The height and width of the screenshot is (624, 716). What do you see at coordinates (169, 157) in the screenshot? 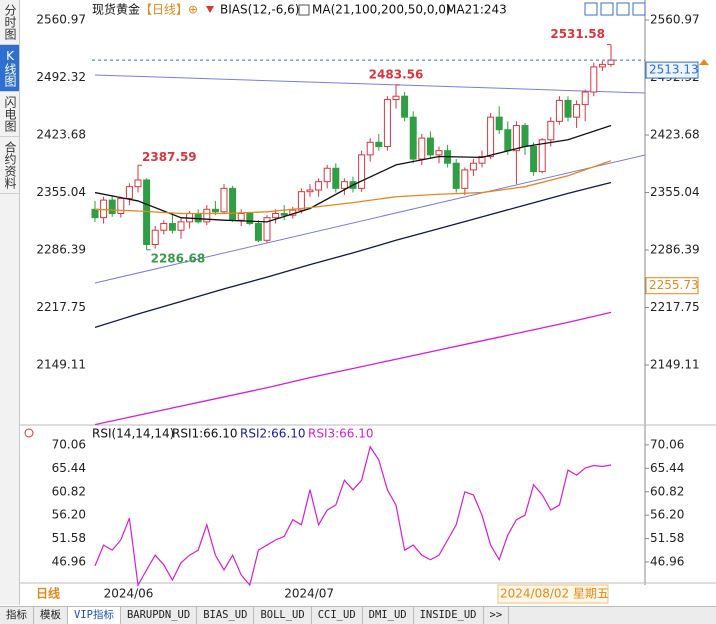
I see `extreme-label: 2387.59` at bounding box center [169, 157].